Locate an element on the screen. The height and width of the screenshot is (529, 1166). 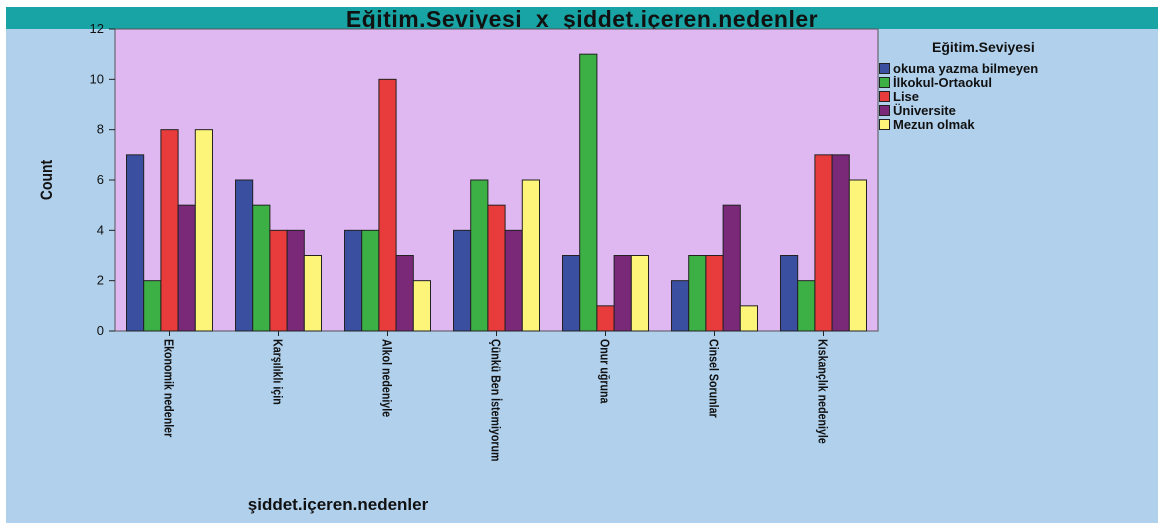
y-axis-label: Count is located at coordinates (47, 180).